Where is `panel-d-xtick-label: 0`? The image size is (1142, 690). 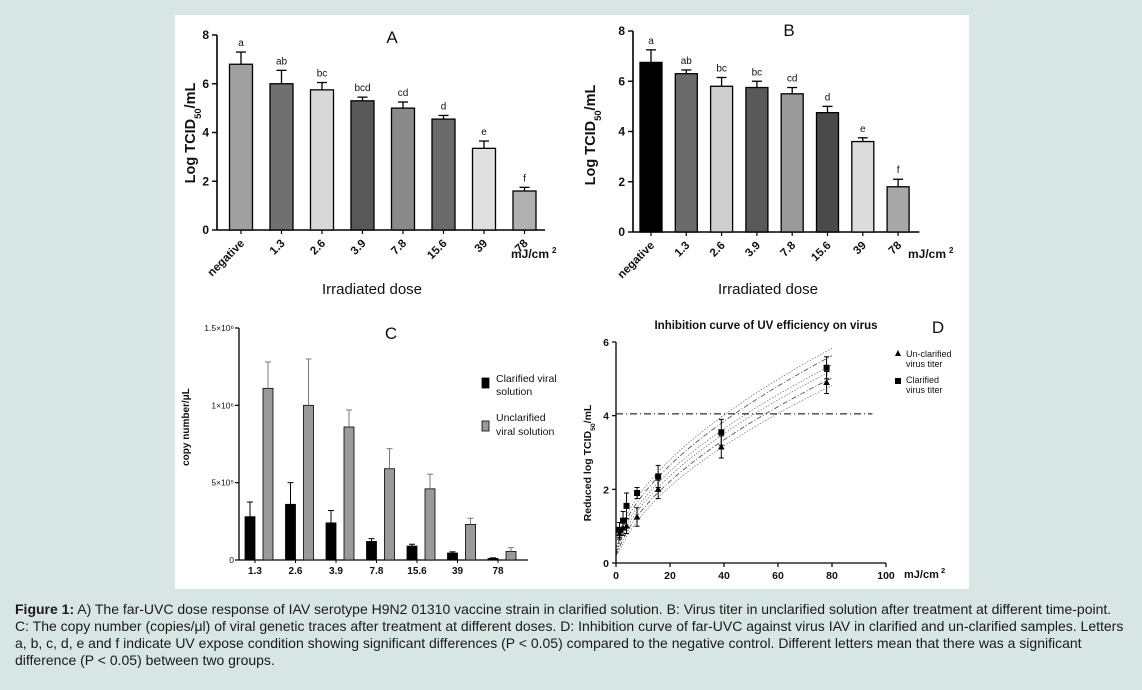 panel-d-xtick-label: 0 is located at coordinates (616, 576).